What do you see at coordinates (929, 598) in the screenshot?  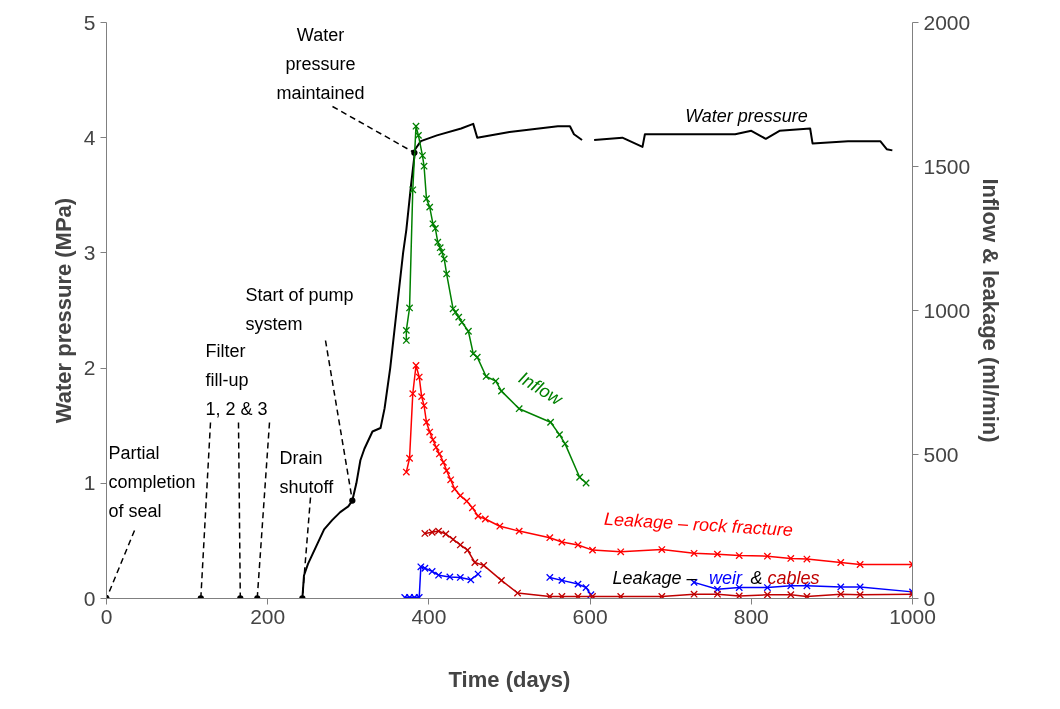 I see `y2-tick-label: 0` at bounding box center [929, 598].